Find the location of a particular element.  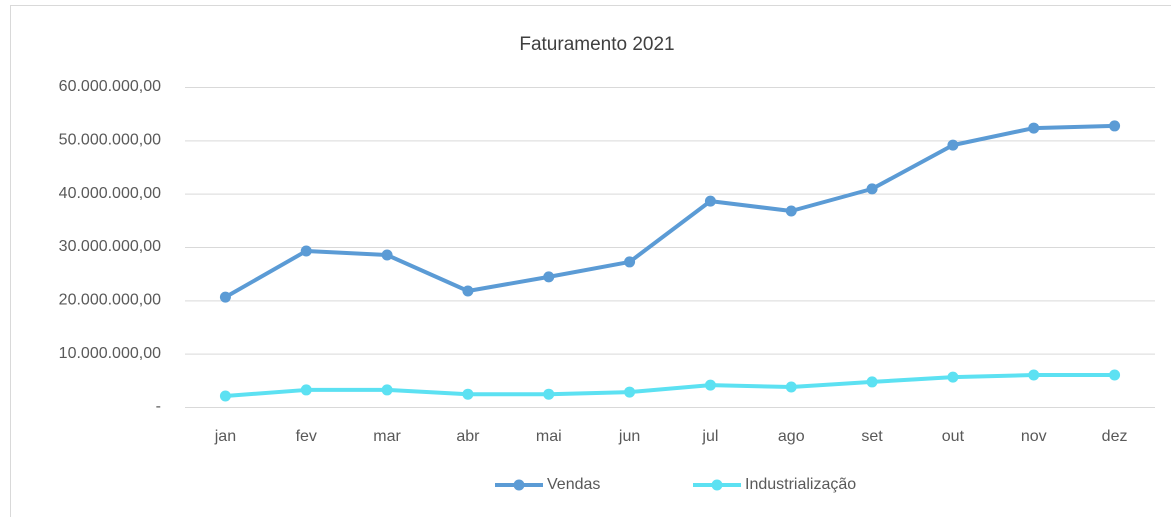

y-tick-label: 10.000.000,00 is located at coordinates (110, 353).